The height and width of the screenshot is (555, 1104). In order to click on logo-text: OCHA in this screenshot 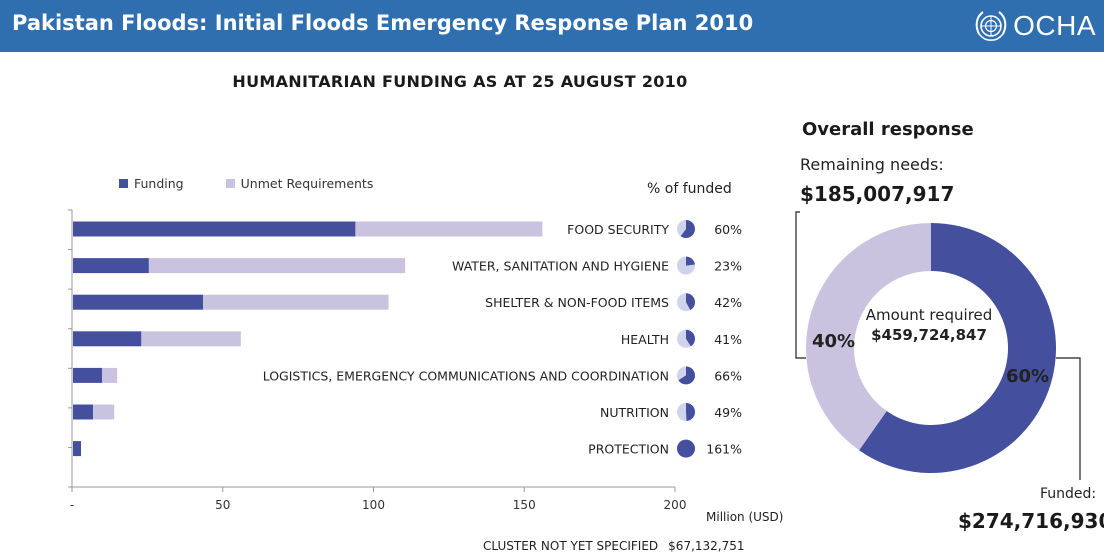, I will do `click(1054, 25)`.